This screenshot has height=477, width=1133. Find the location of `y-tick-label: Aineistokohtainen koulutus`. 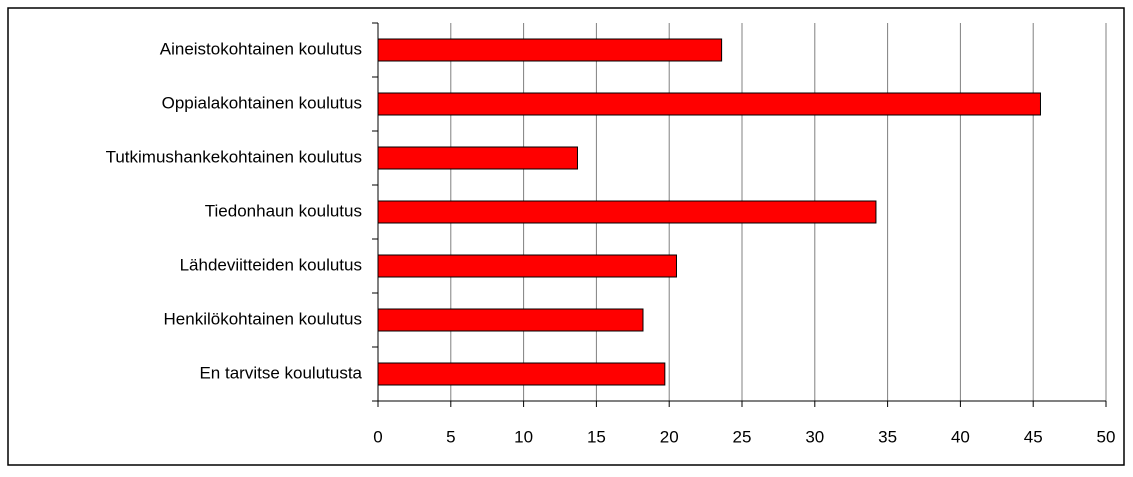

y-tick-label: Aineistokohtainen koulutus is located at coordinates (261, 48).